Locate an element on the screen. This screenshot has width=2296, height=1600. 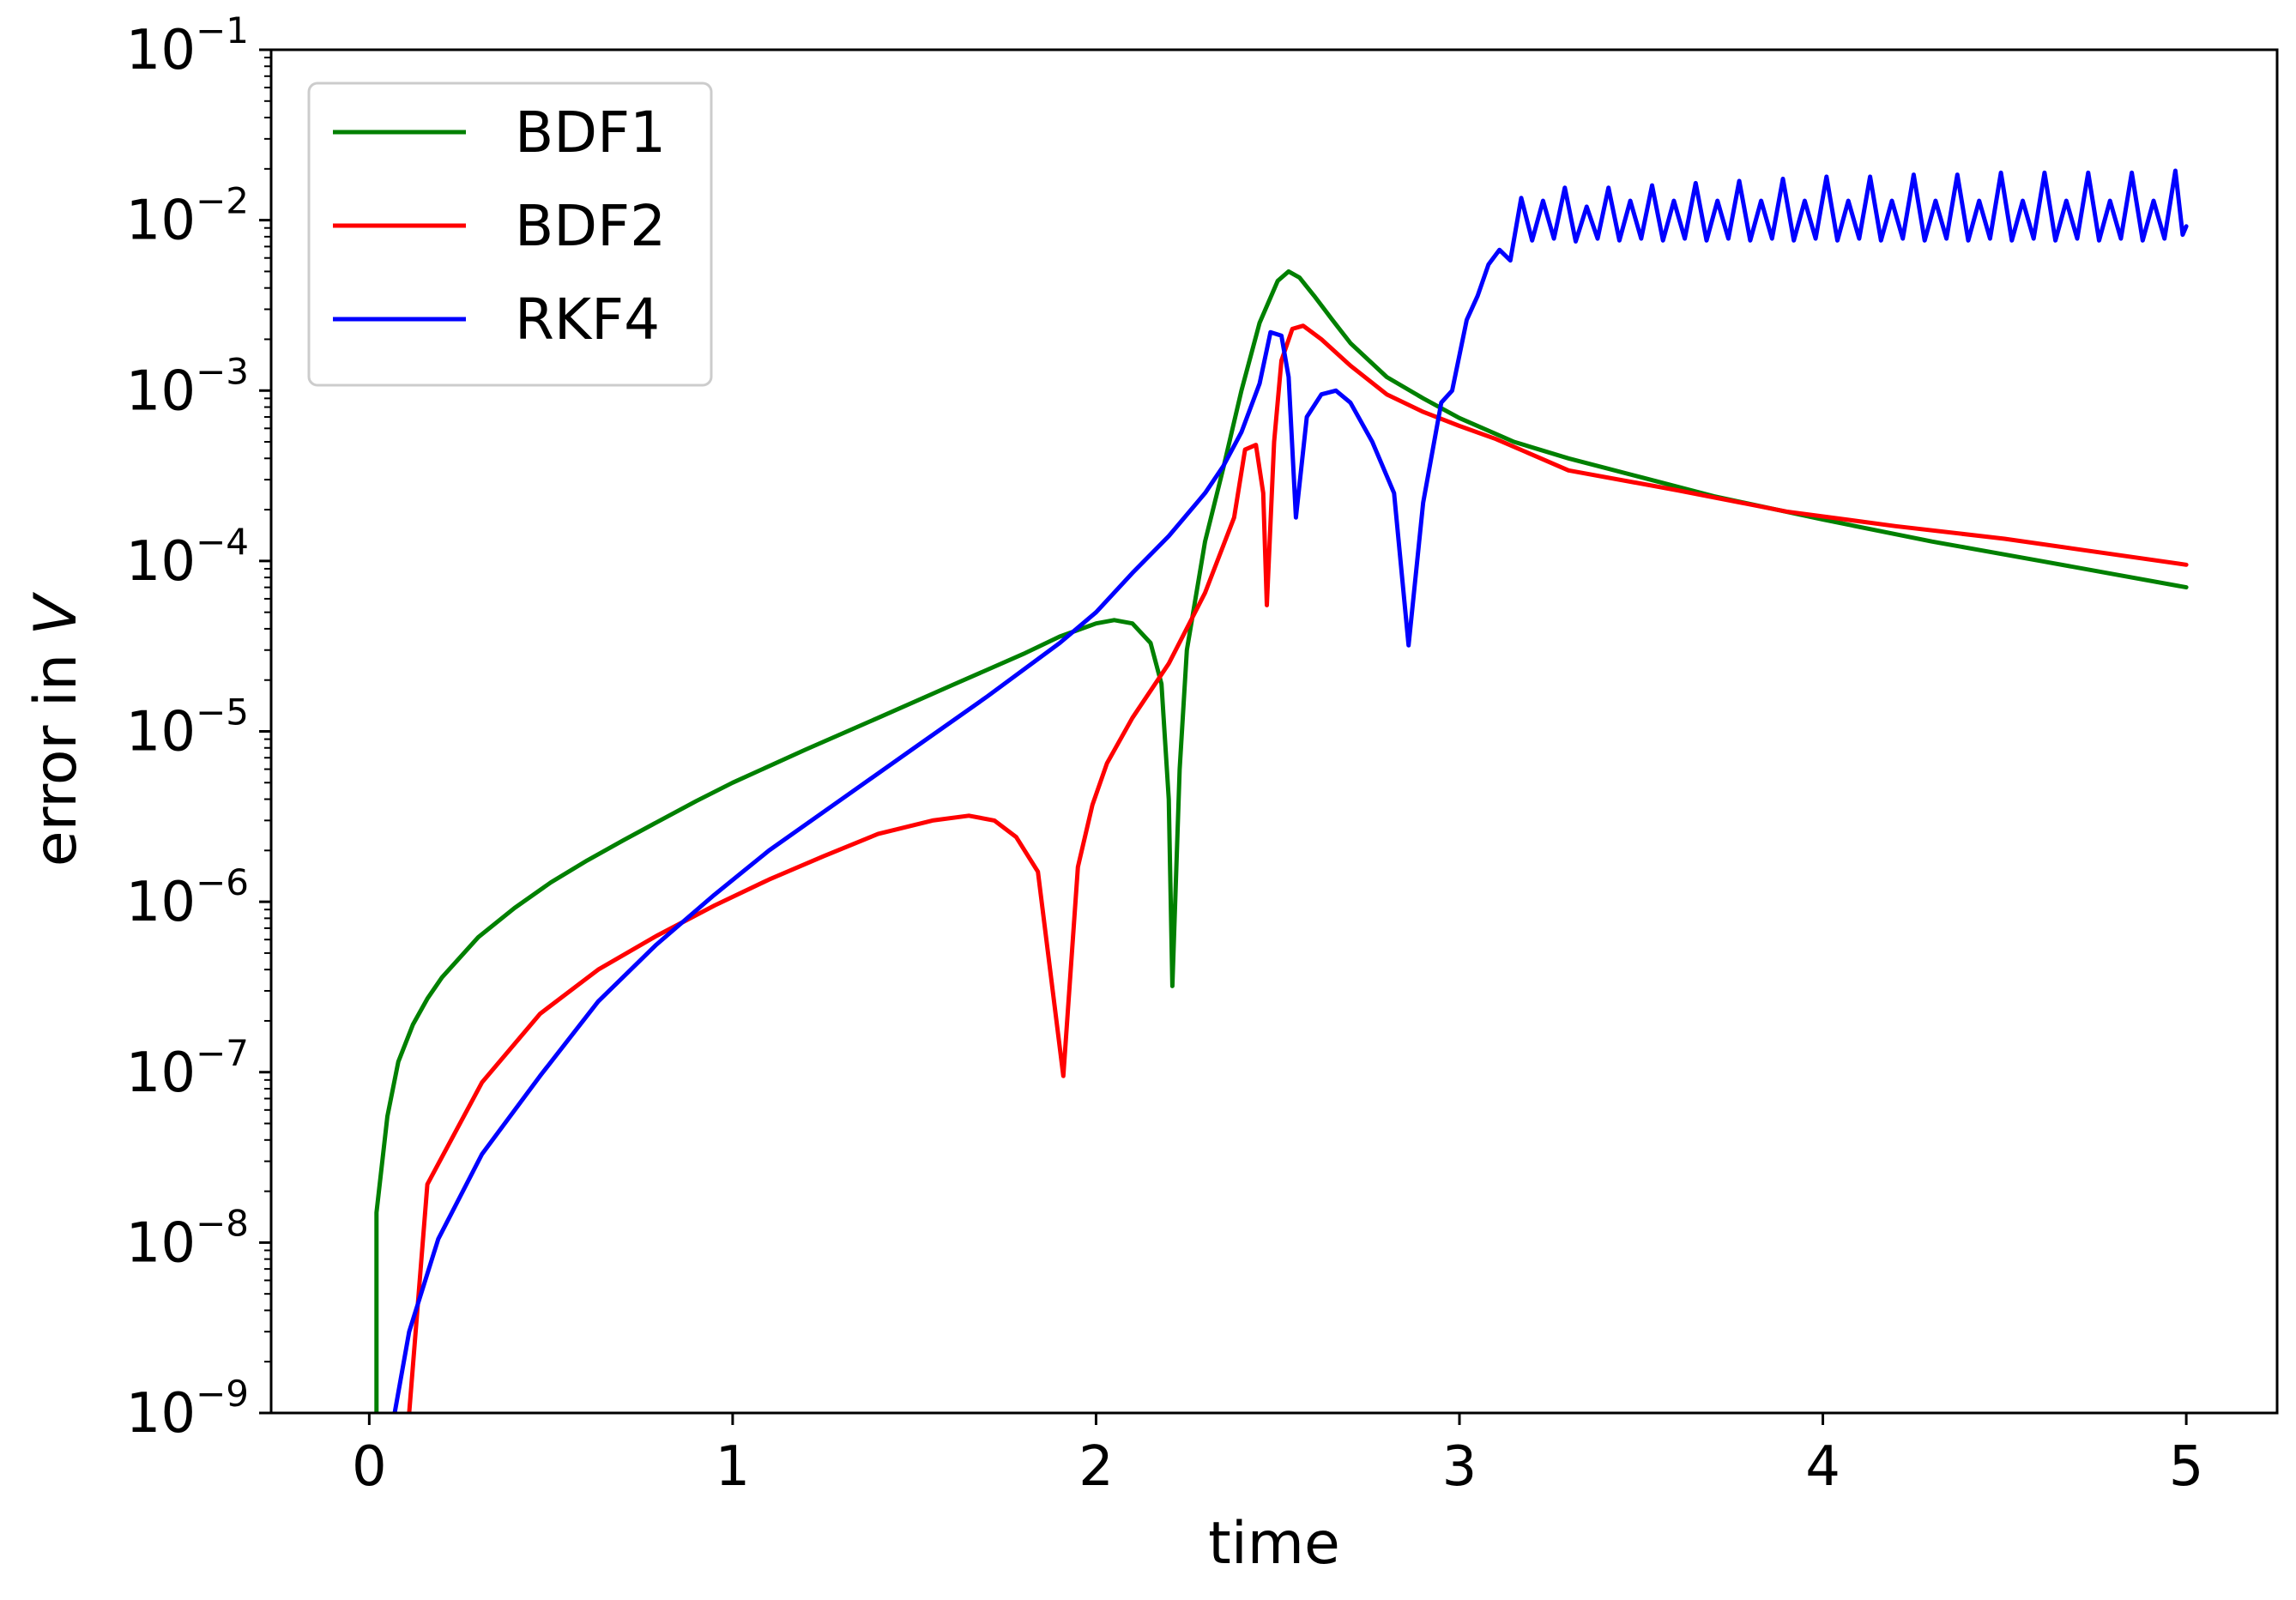
x-axis-label: time is located at coordinates (1274, 1544).